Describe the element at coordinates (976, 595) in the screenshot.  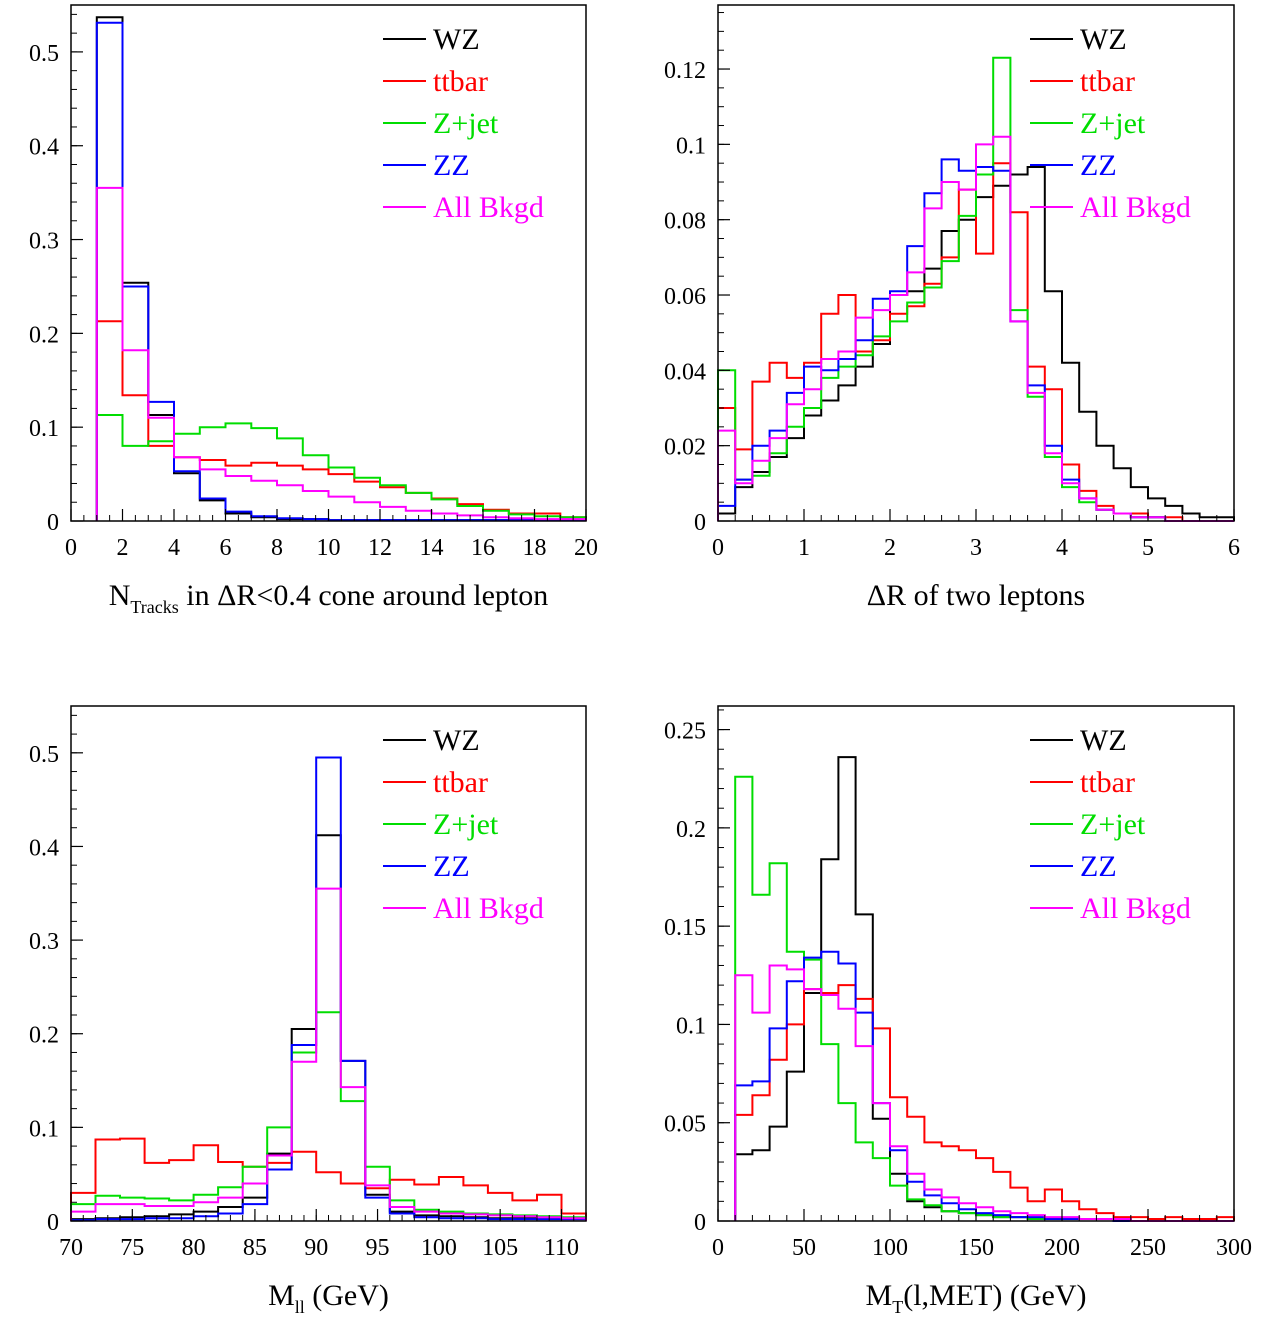
I see `x-axis-title: ΔR of two leptons` at that location.